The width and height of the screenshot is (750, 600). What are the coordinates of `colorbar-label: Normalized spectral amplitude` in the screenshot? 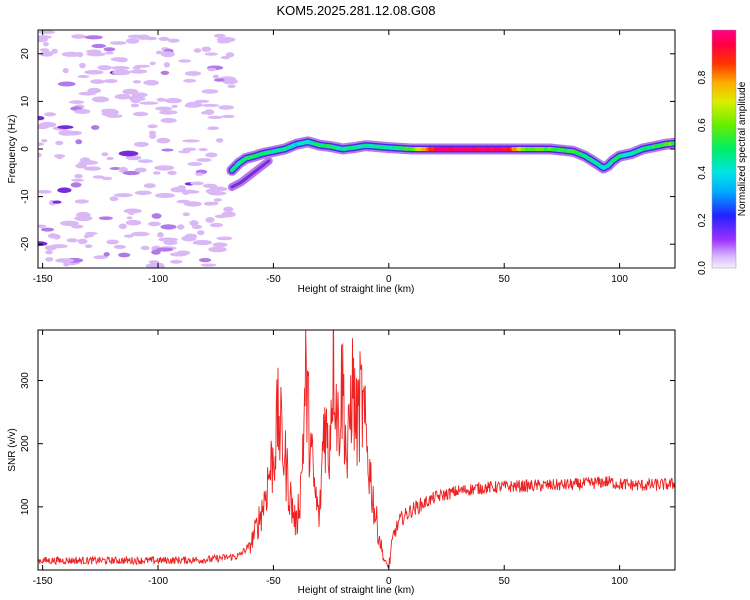 It's located at (742, 148).